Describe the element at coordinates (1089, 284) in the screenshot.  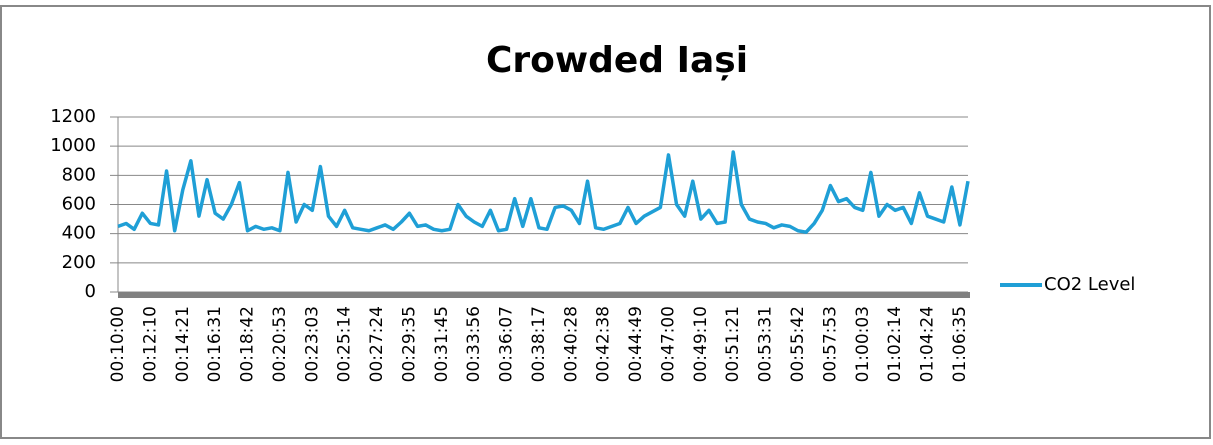
I see `legend-label: CO2 Level` at that location.